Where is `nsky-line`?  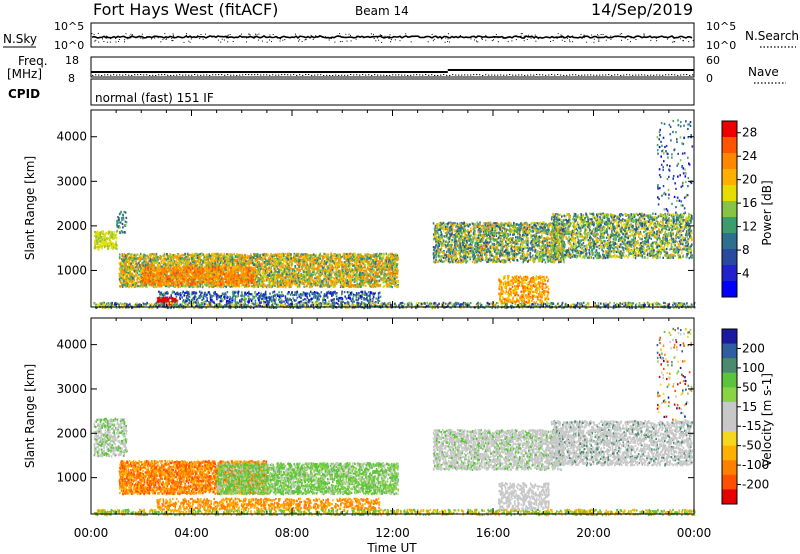 nsky-line is located at coordinates (392, 37).